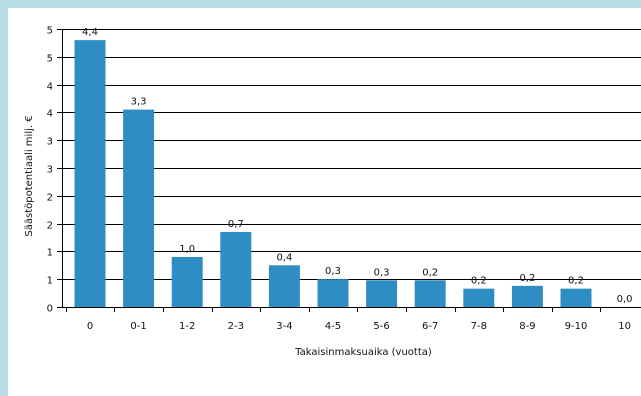  I want to click on x-tick-label: 2-3, so click(236, 326).